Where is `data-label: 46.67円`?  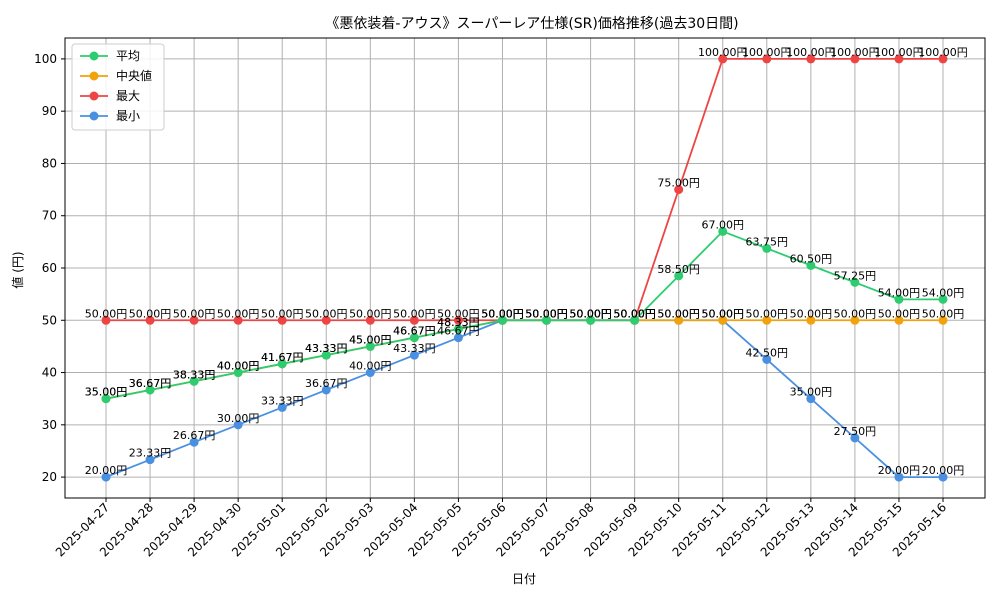 data-label: 46.67円 is located at coordinates (414, 331).